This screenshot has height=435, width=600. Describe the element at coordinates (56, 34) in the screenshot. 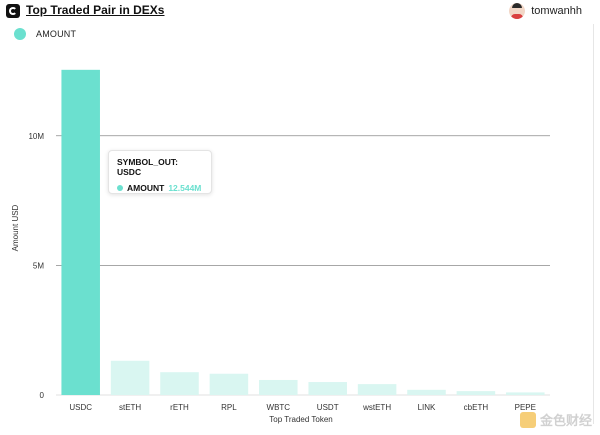

I see `legend-label: AMOUNT` at that location.